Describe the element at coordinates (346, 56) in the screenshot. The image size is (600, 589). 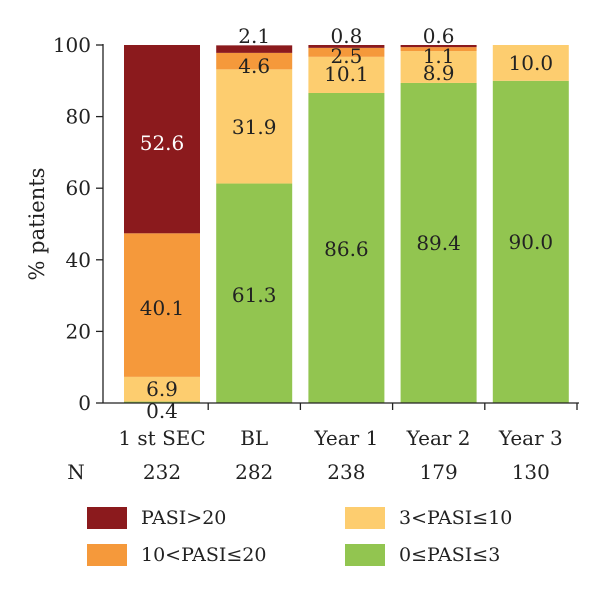
I see `data-label-pasi-10-20-2: 2.5` at that location.